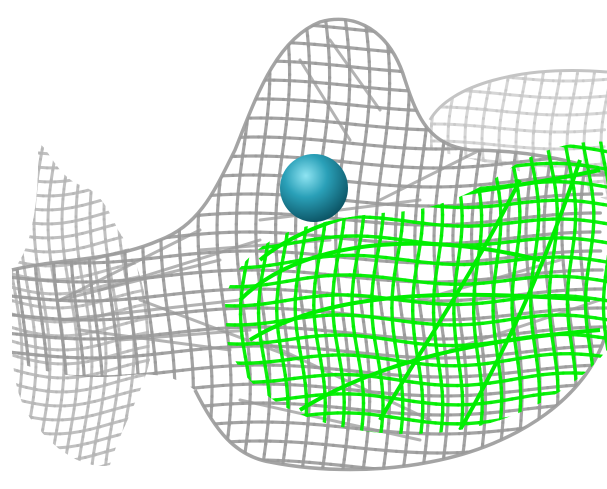  I want to click on ligand-sphere, so click(314, 188).